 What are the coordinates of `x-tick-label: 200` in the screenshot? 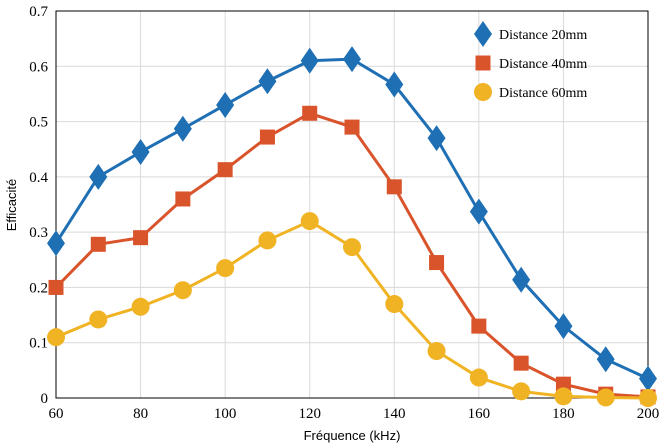 It's located at (648, 414).